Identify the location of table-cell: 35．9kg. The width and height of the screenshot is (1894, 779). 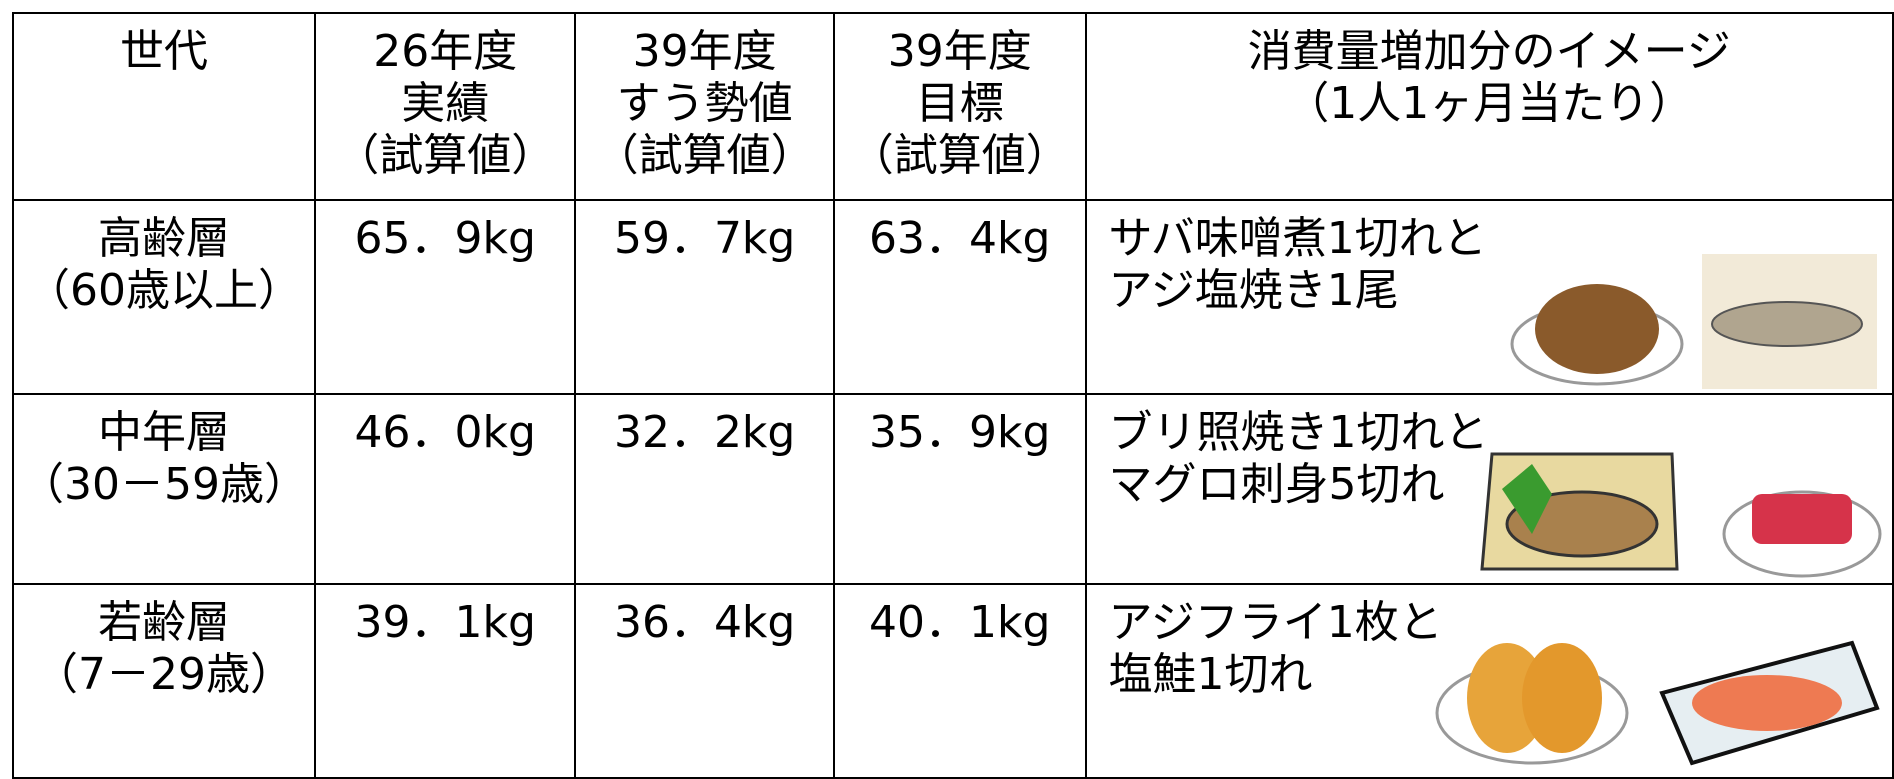
(959, 489).